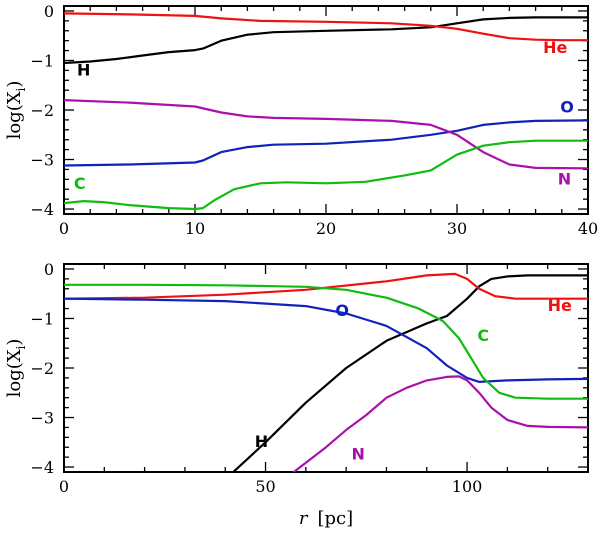  What do you see at coordinates (588, 228) in the screenshot?
I see `x-tick-label: 40` at bounding box center [588, 228].